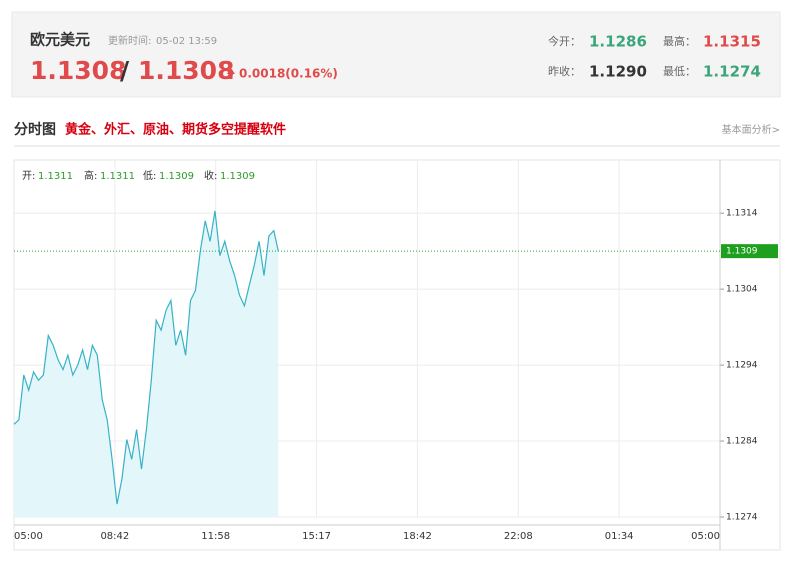 The height and width of the screenshot is (571, 800). Describe the element at coordinates (742, 442) in the screenshot. I see `y-tick-label: 1.1284` at that location.